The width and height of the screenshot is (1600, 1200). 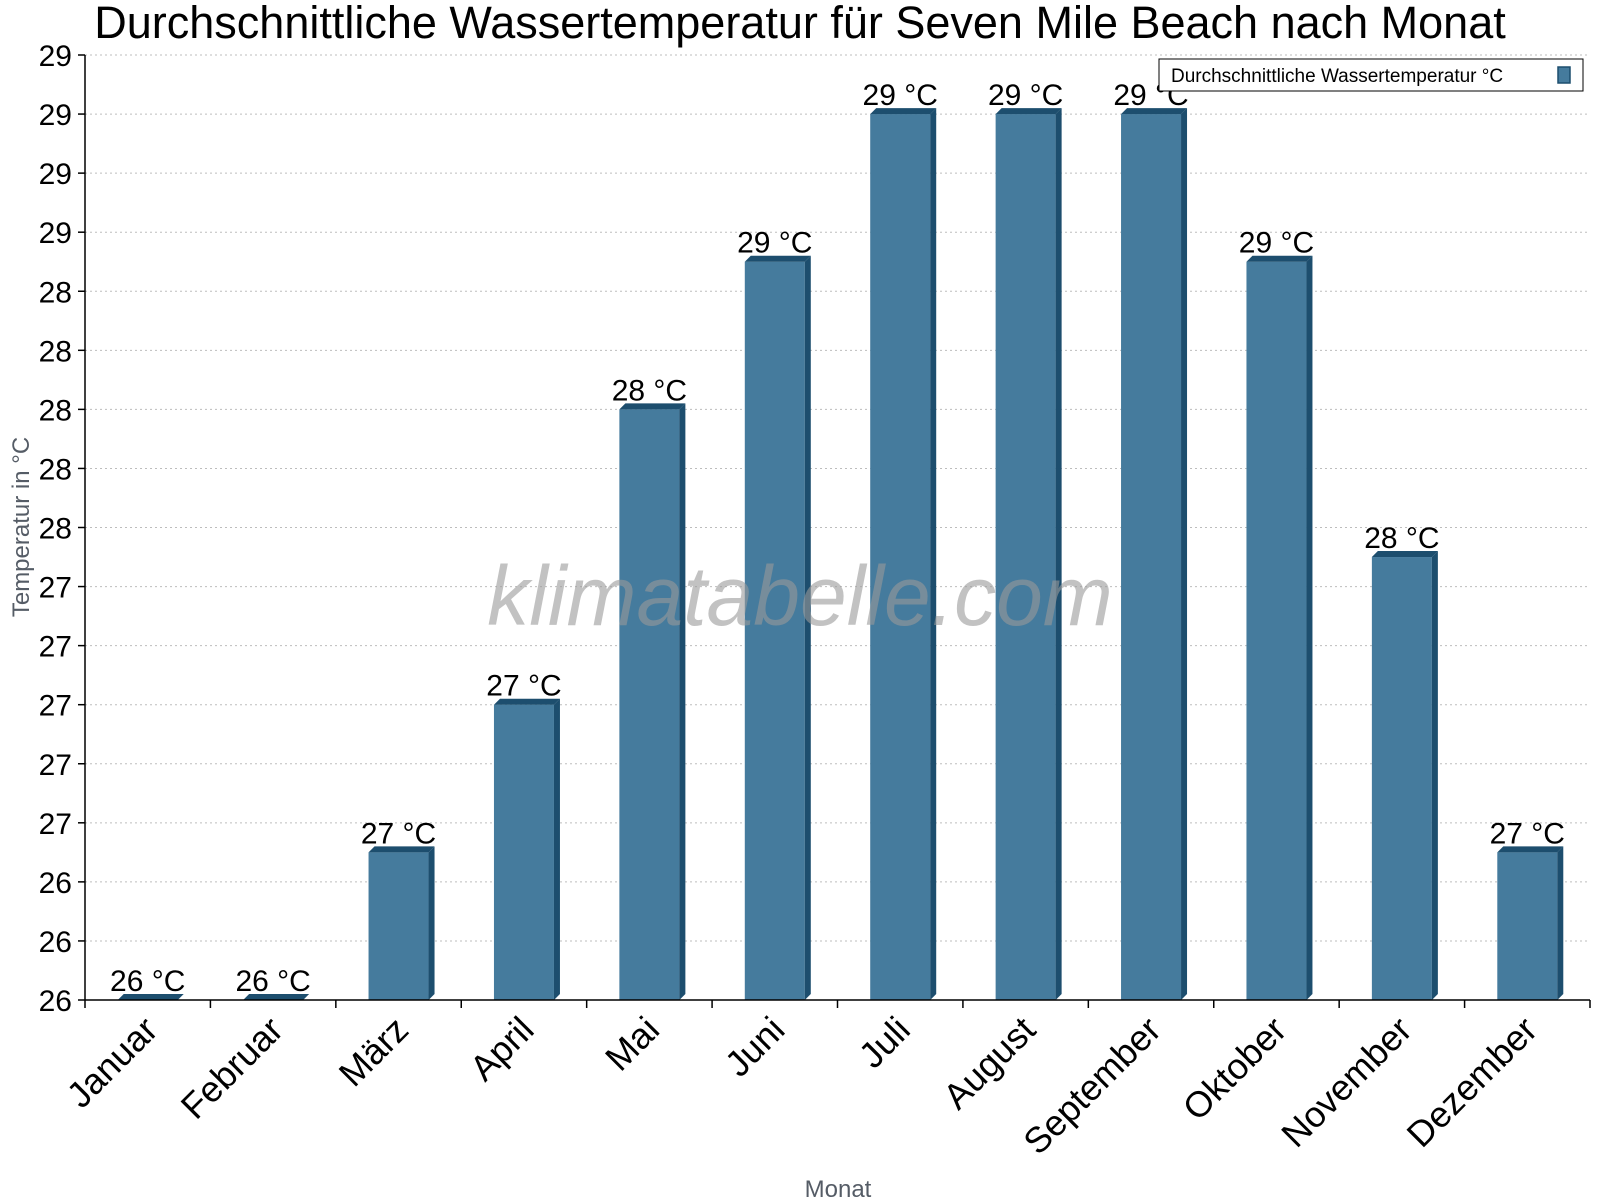 What do you see at coordinates (232, 1068) in the screenshot?
I see `x-tick-label: Februar` at bounding box center [232, 1068].